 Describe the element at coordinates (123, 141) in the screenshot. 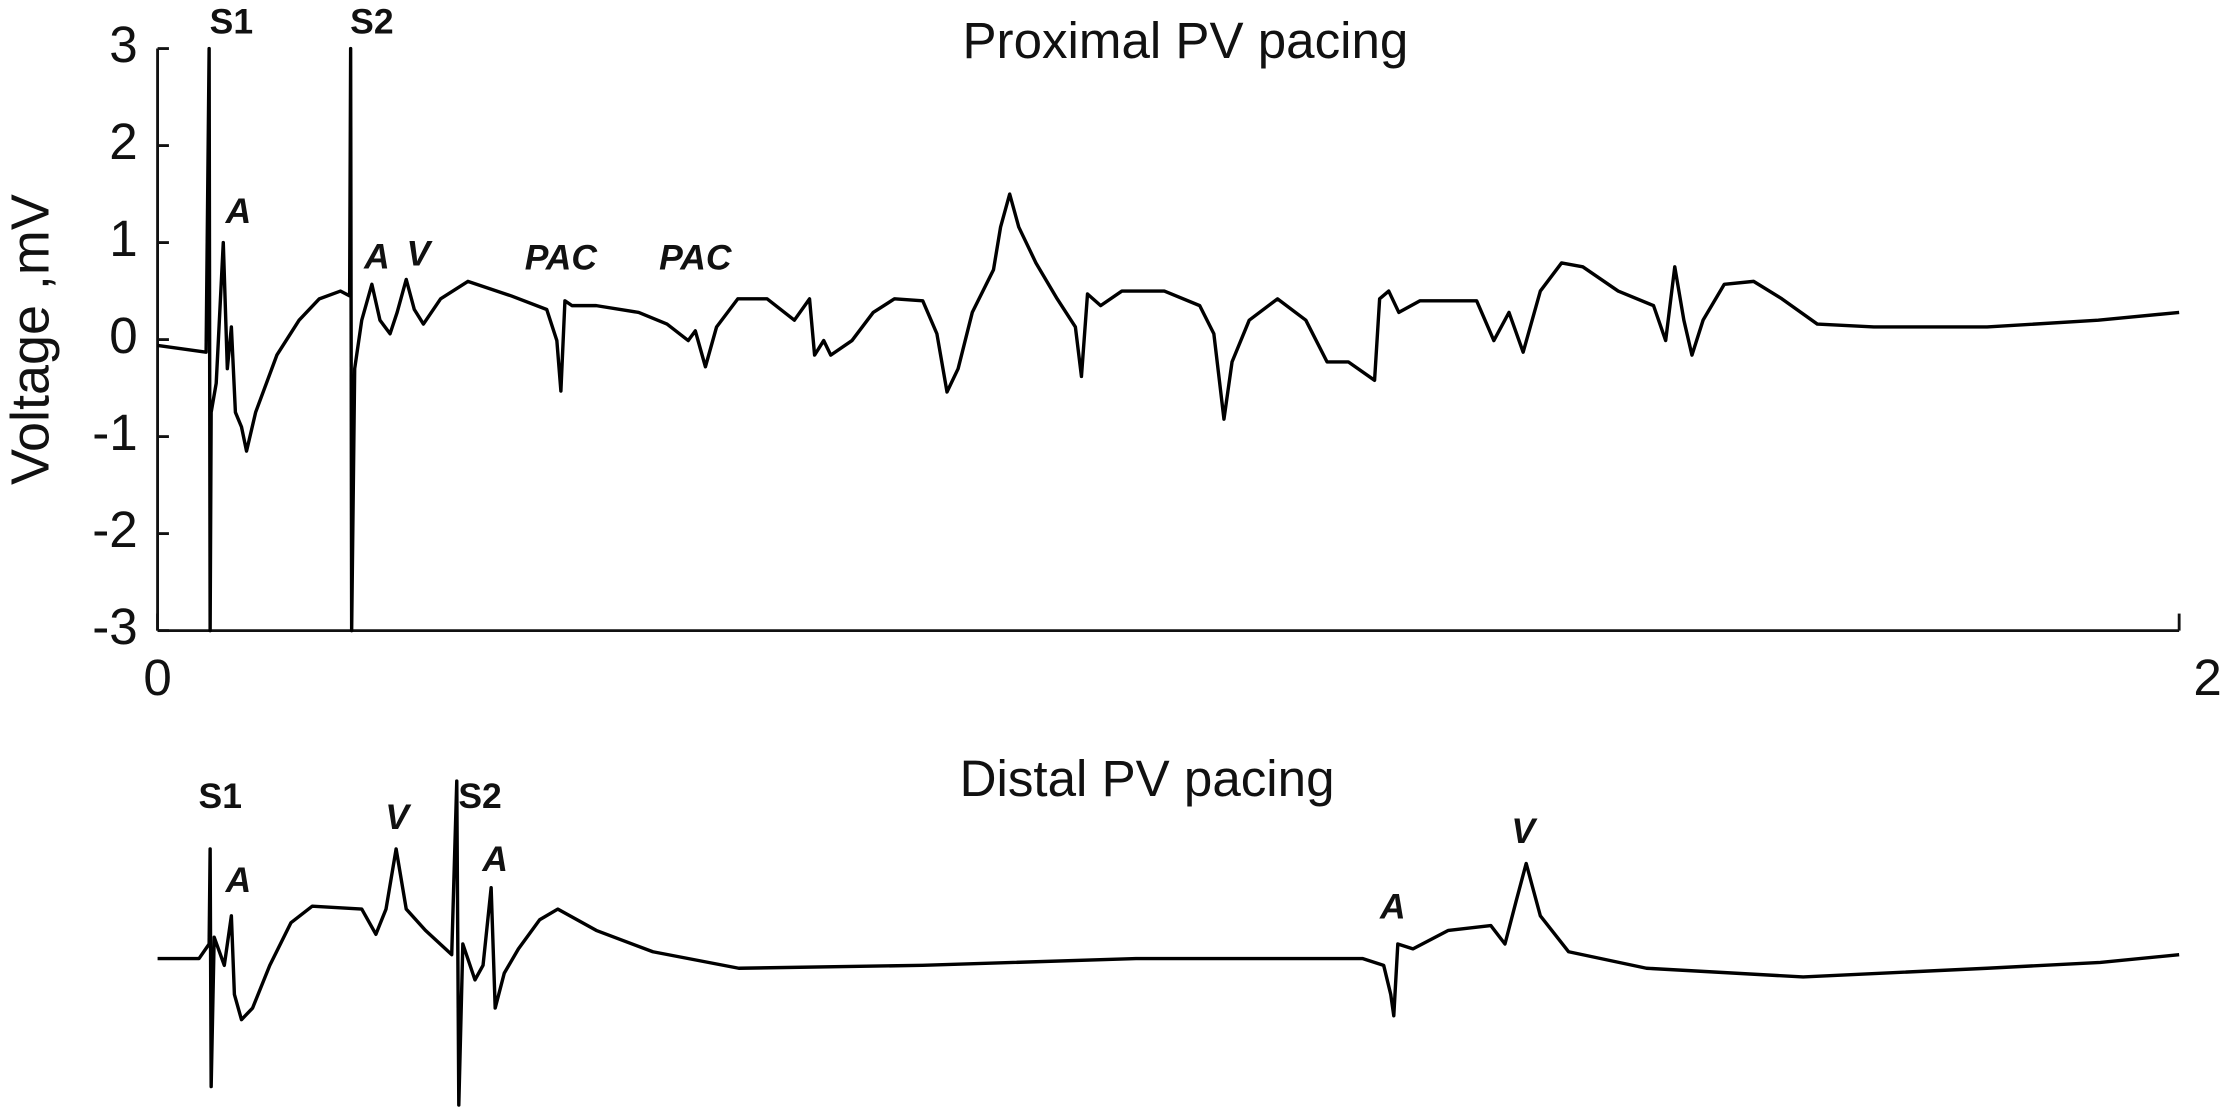

I see `y-tick-label: 2` at that location.